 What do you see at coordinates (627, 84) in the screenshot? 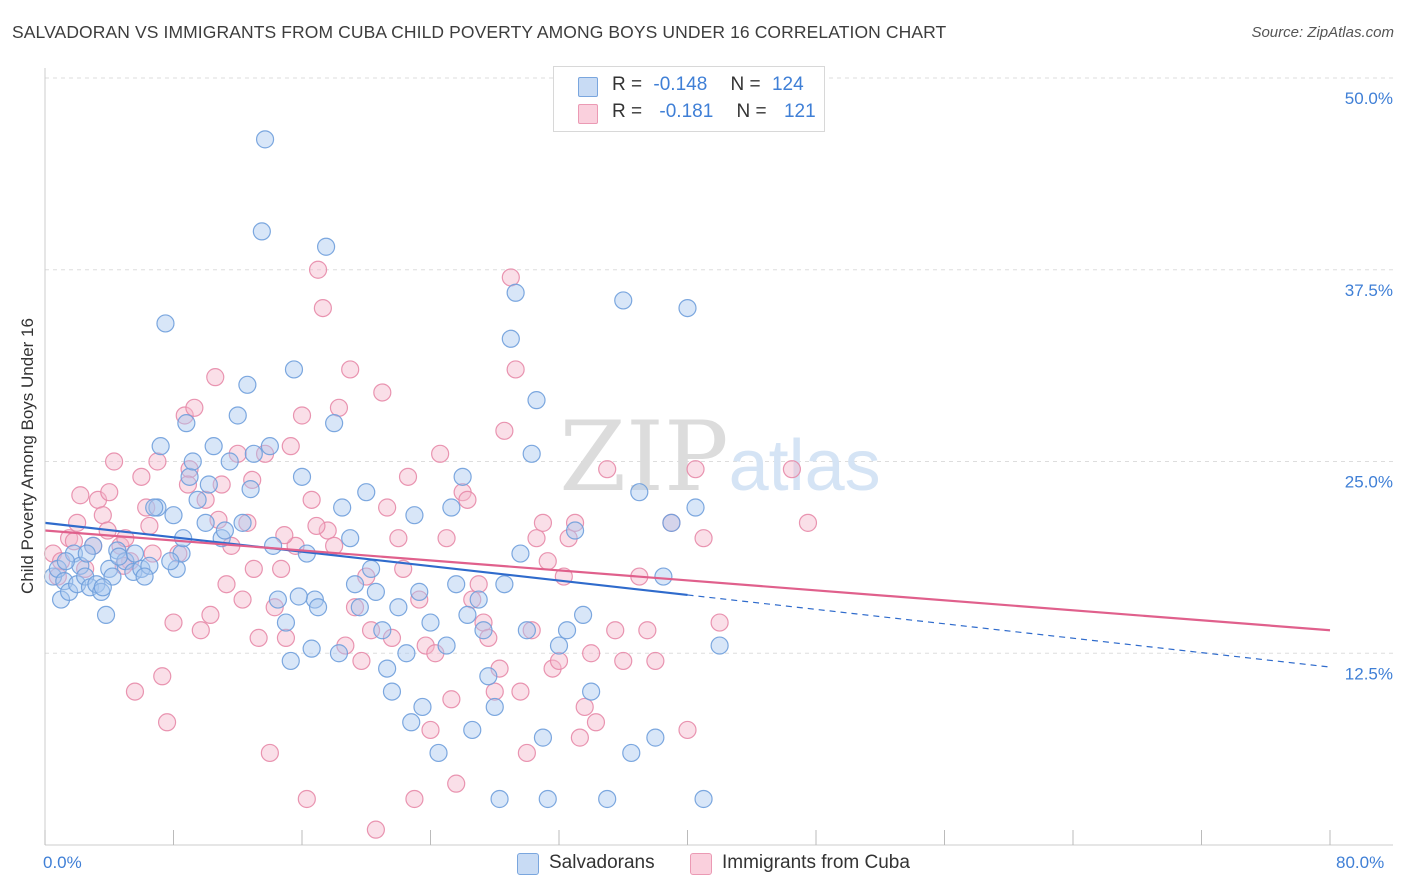
I see `legend-r-label: R =` at bounding box center [627, 84].